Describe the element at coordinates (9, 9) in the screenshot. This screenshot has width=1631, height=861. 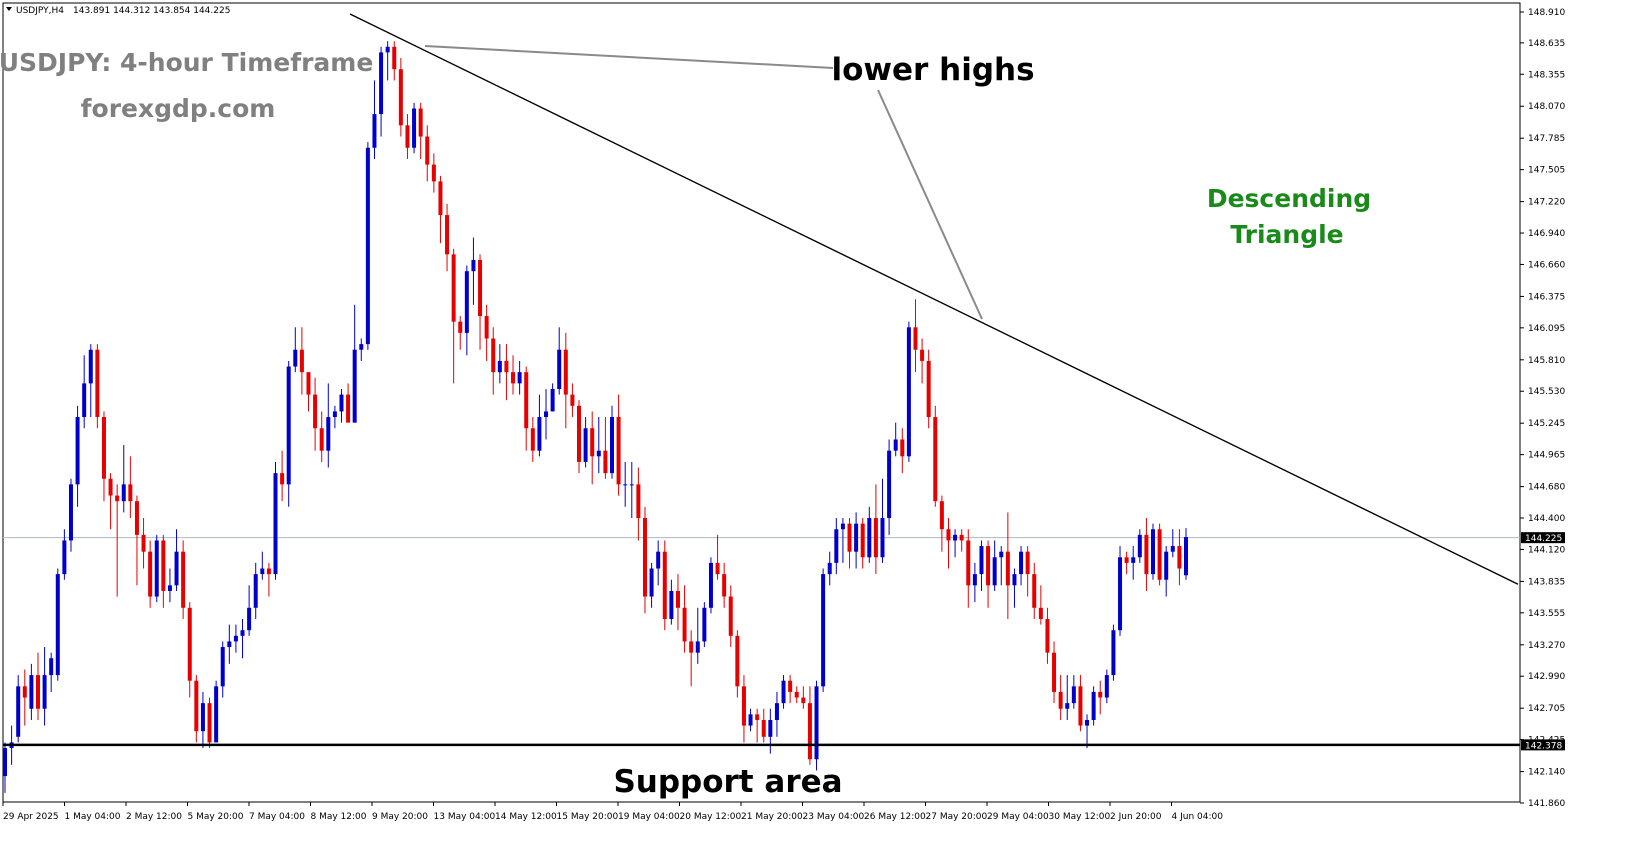
I see `dropdown-triangle-icon` at that location.